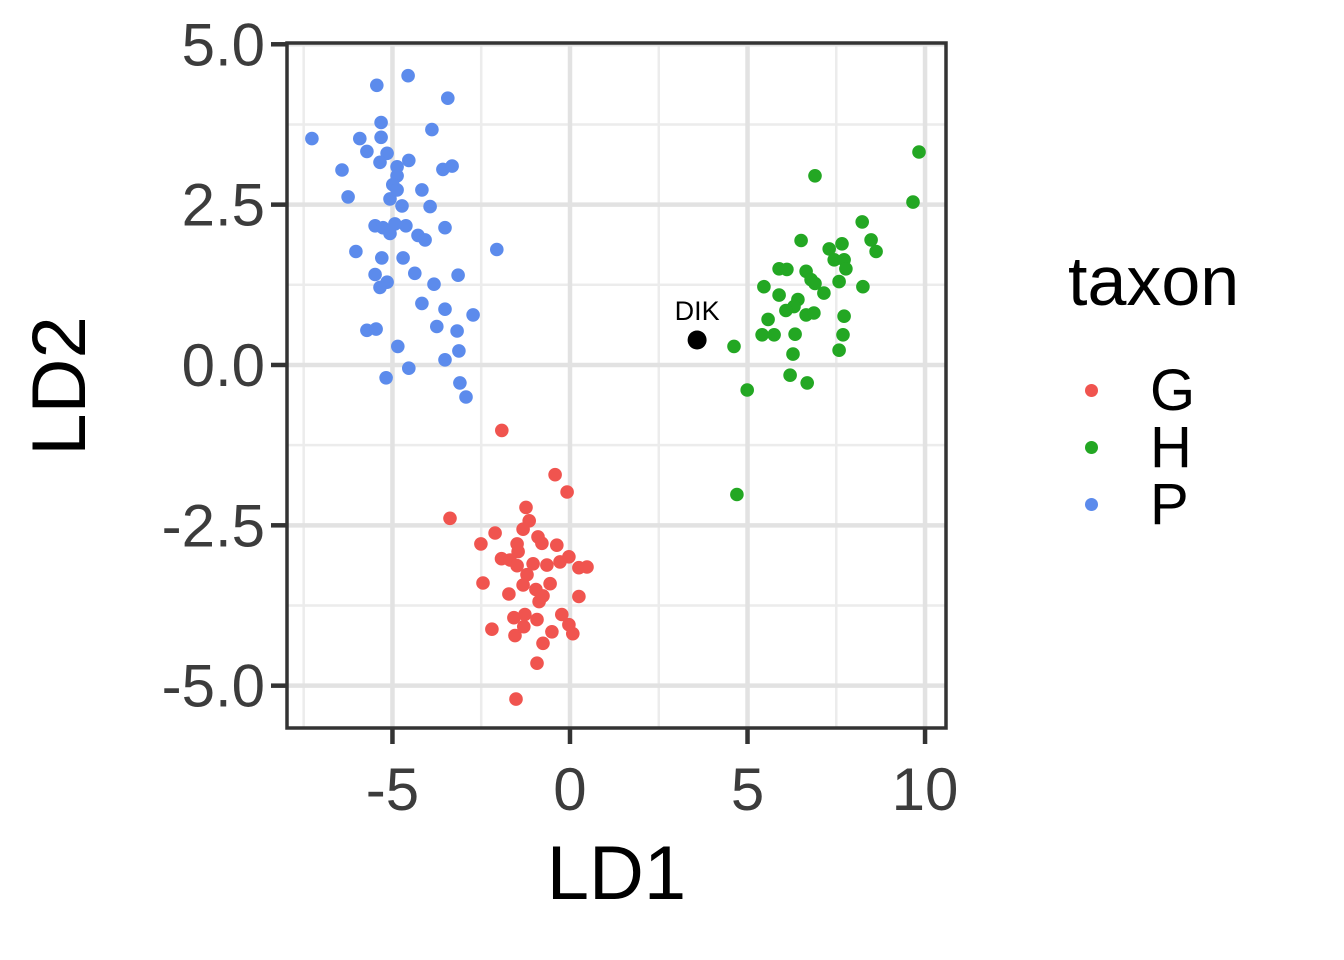  Describe the element at coordinates (223, 205) in the screenshot. I see `y-tick-label: 2.5` at that location.